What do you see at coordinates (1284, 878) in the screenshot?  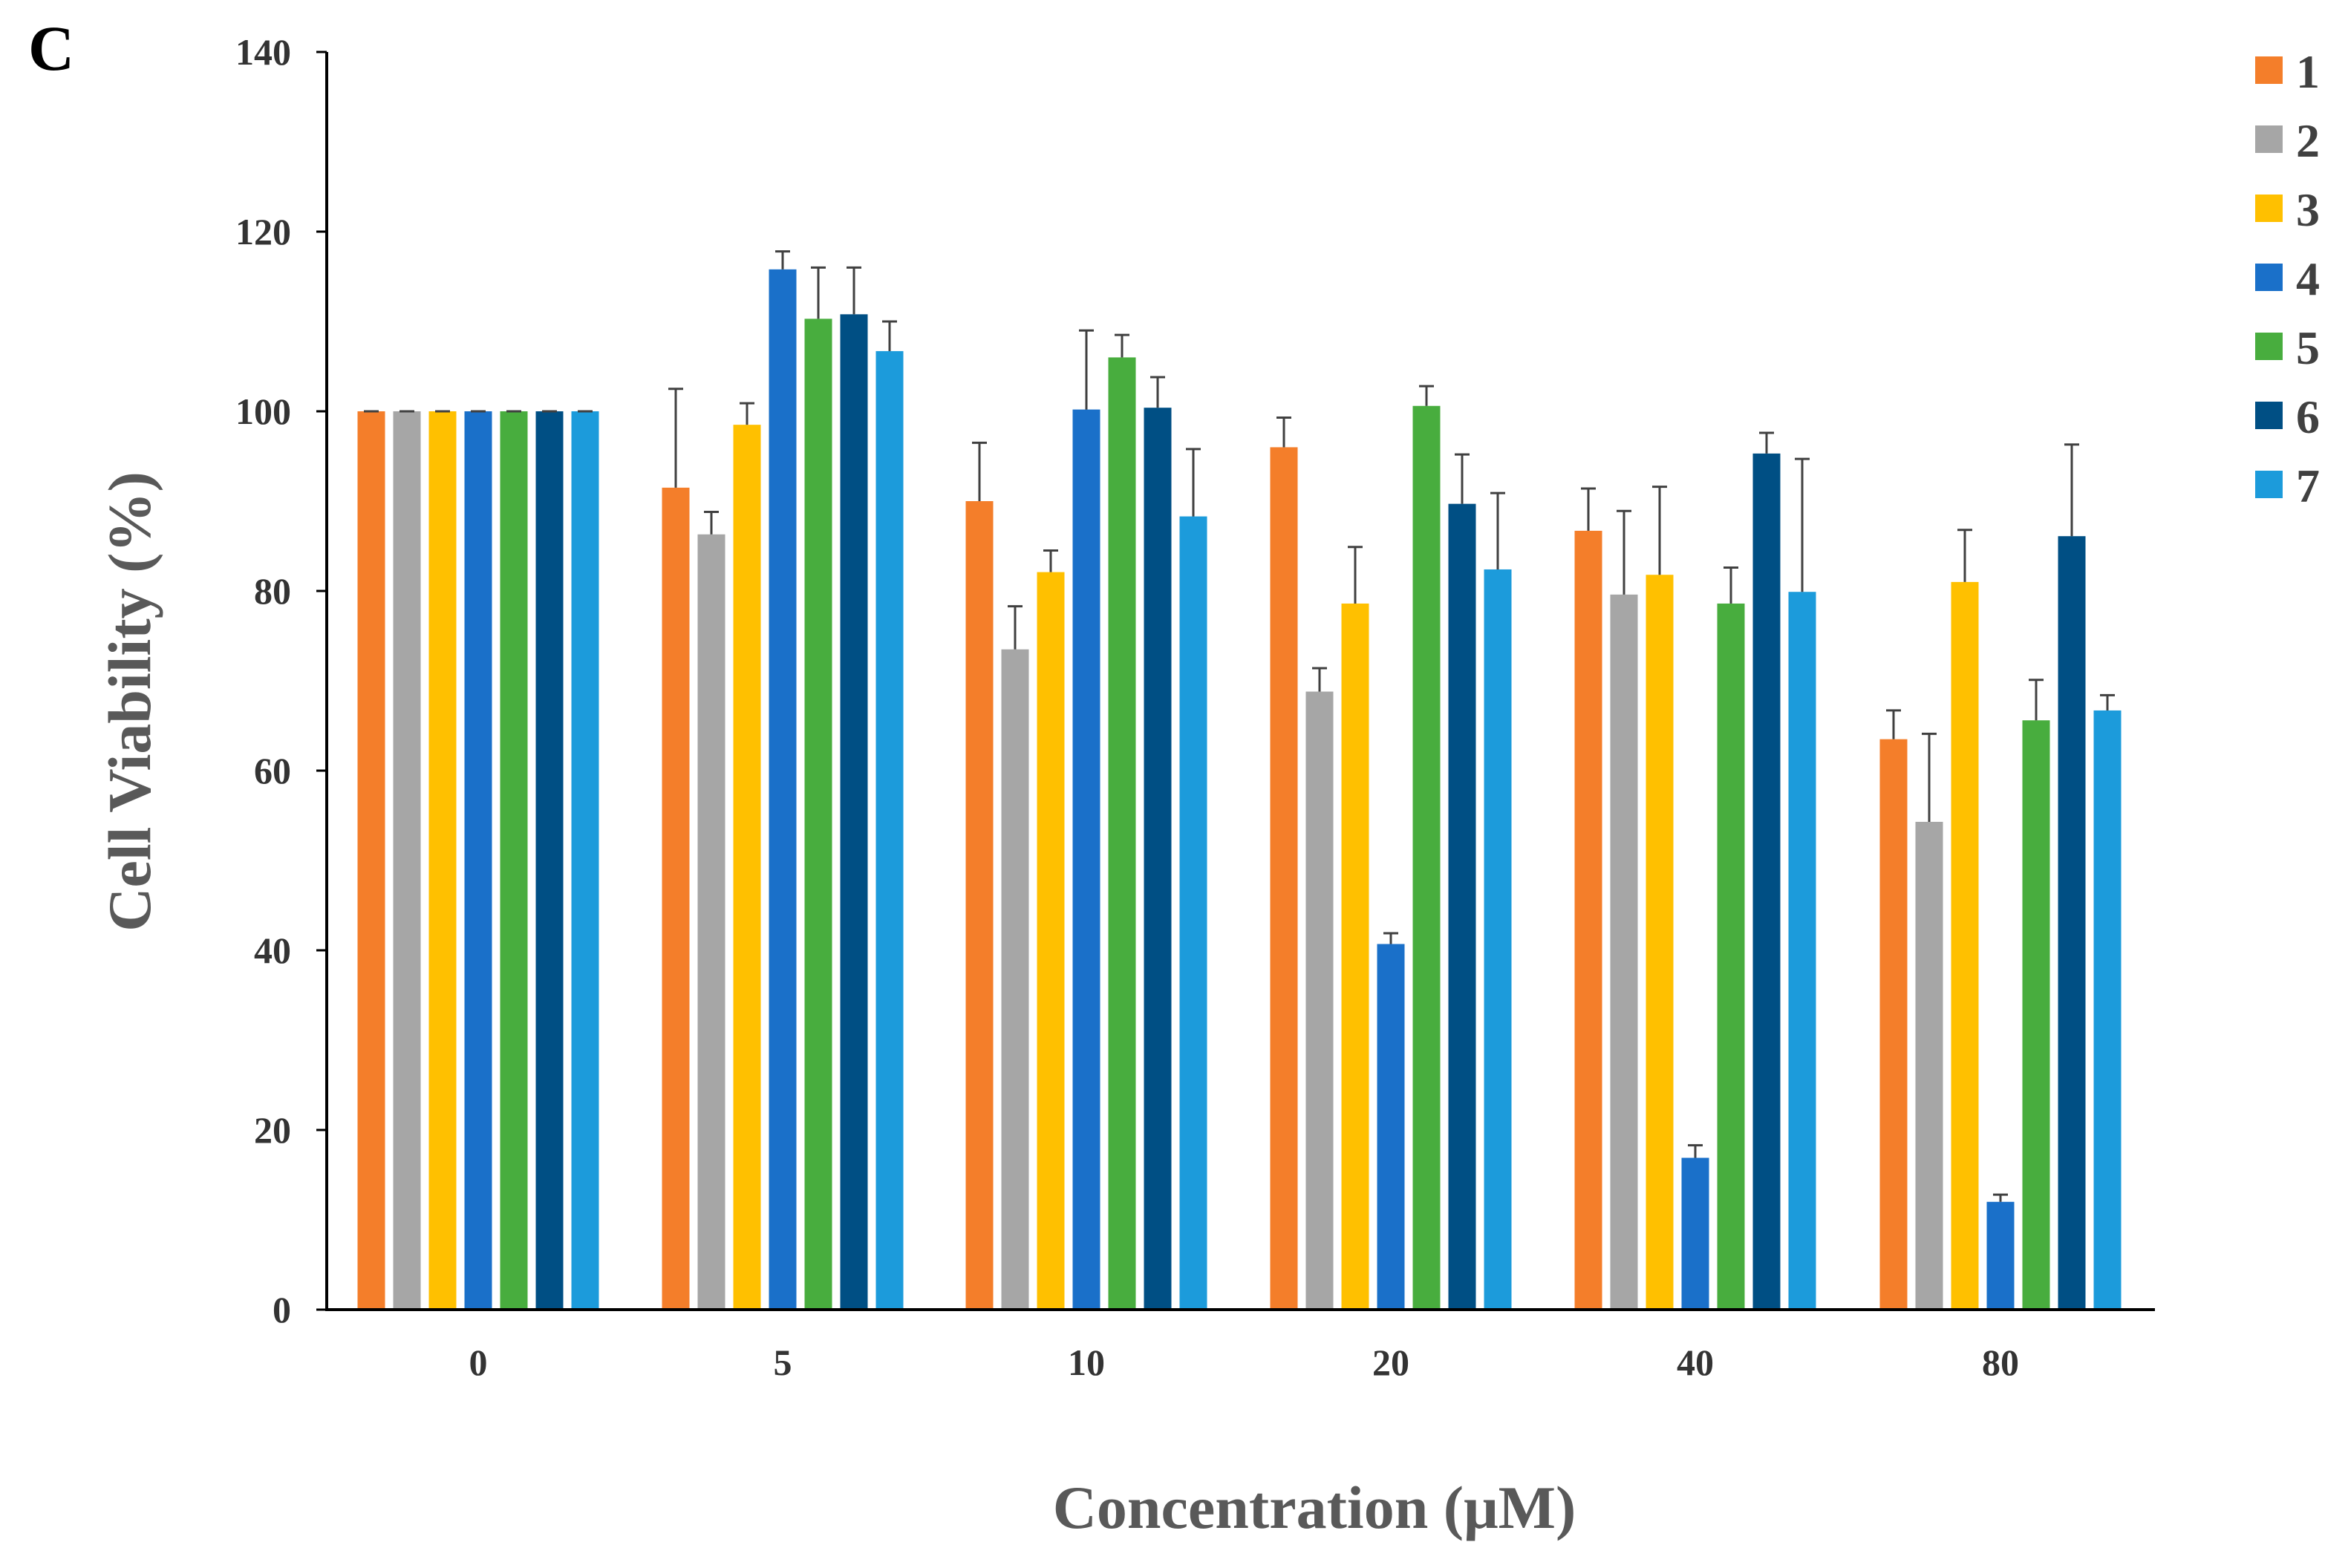 I see `bar-s1-c20` at bounding box center [1284, 878].